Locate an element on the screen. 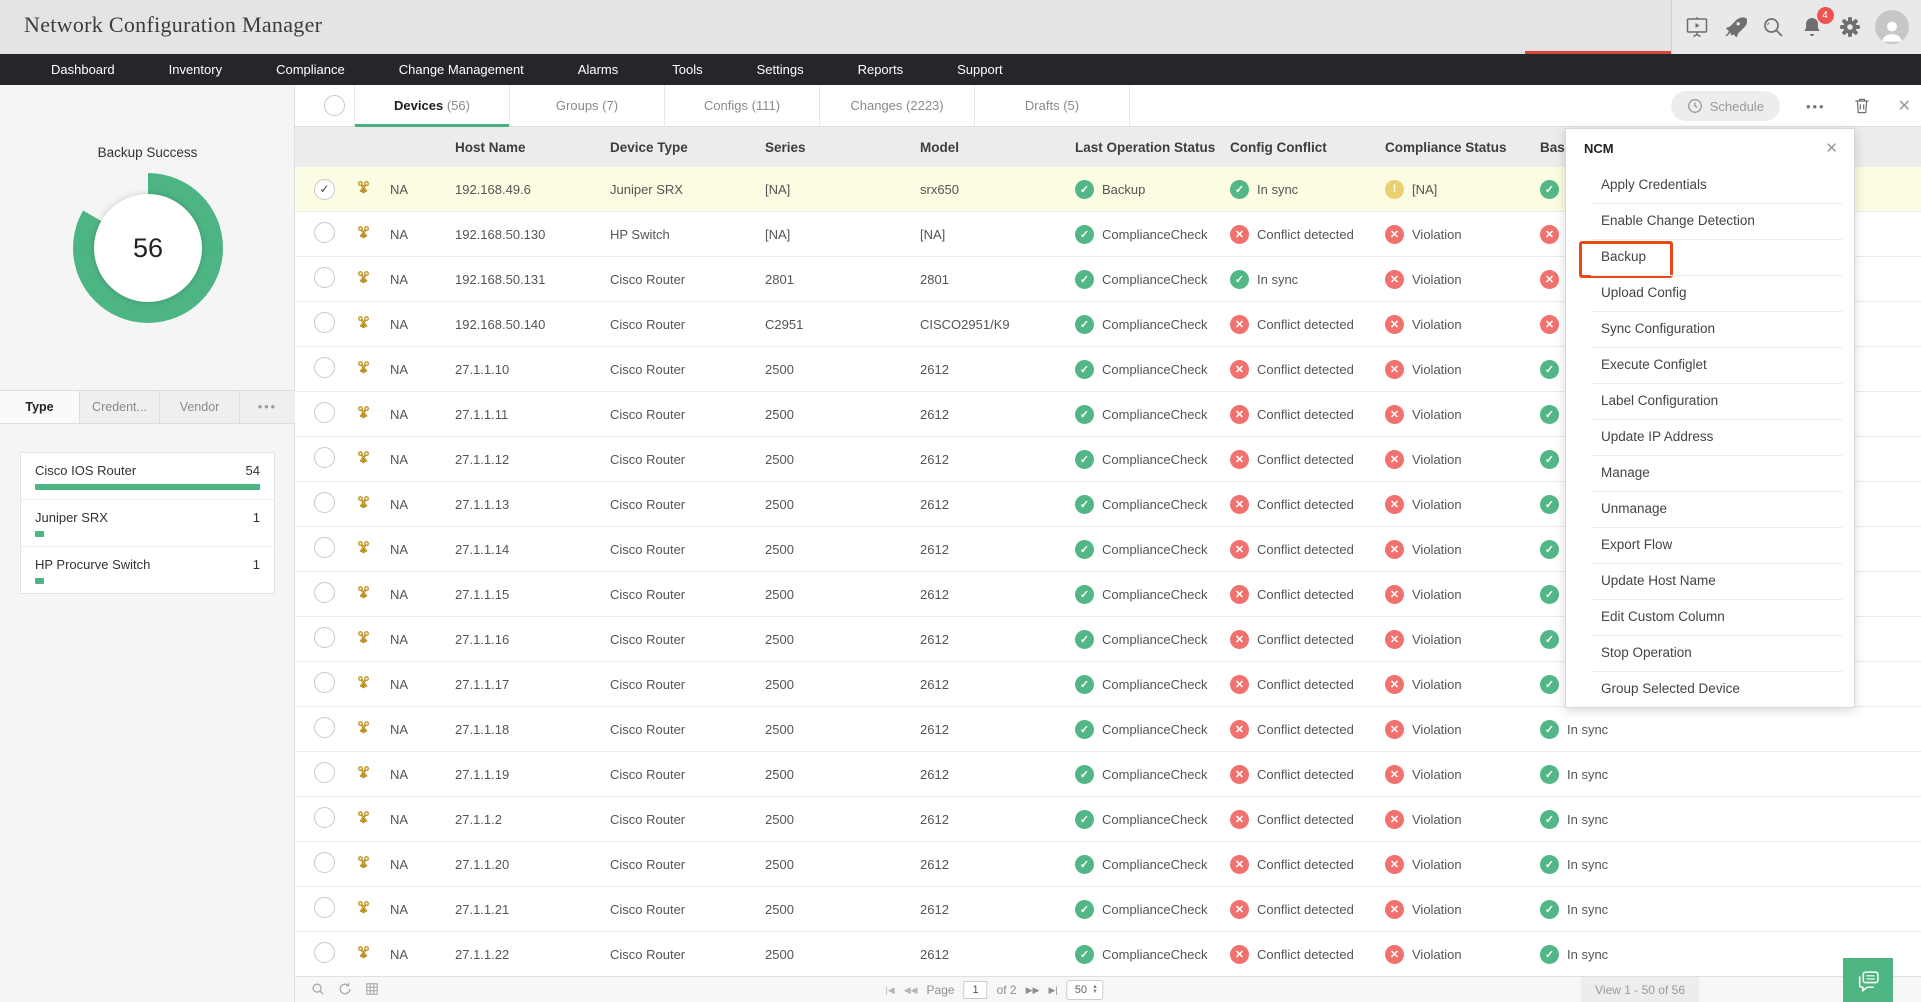  tab-changes: Changes (2223) is located at coordinates (897, 105).